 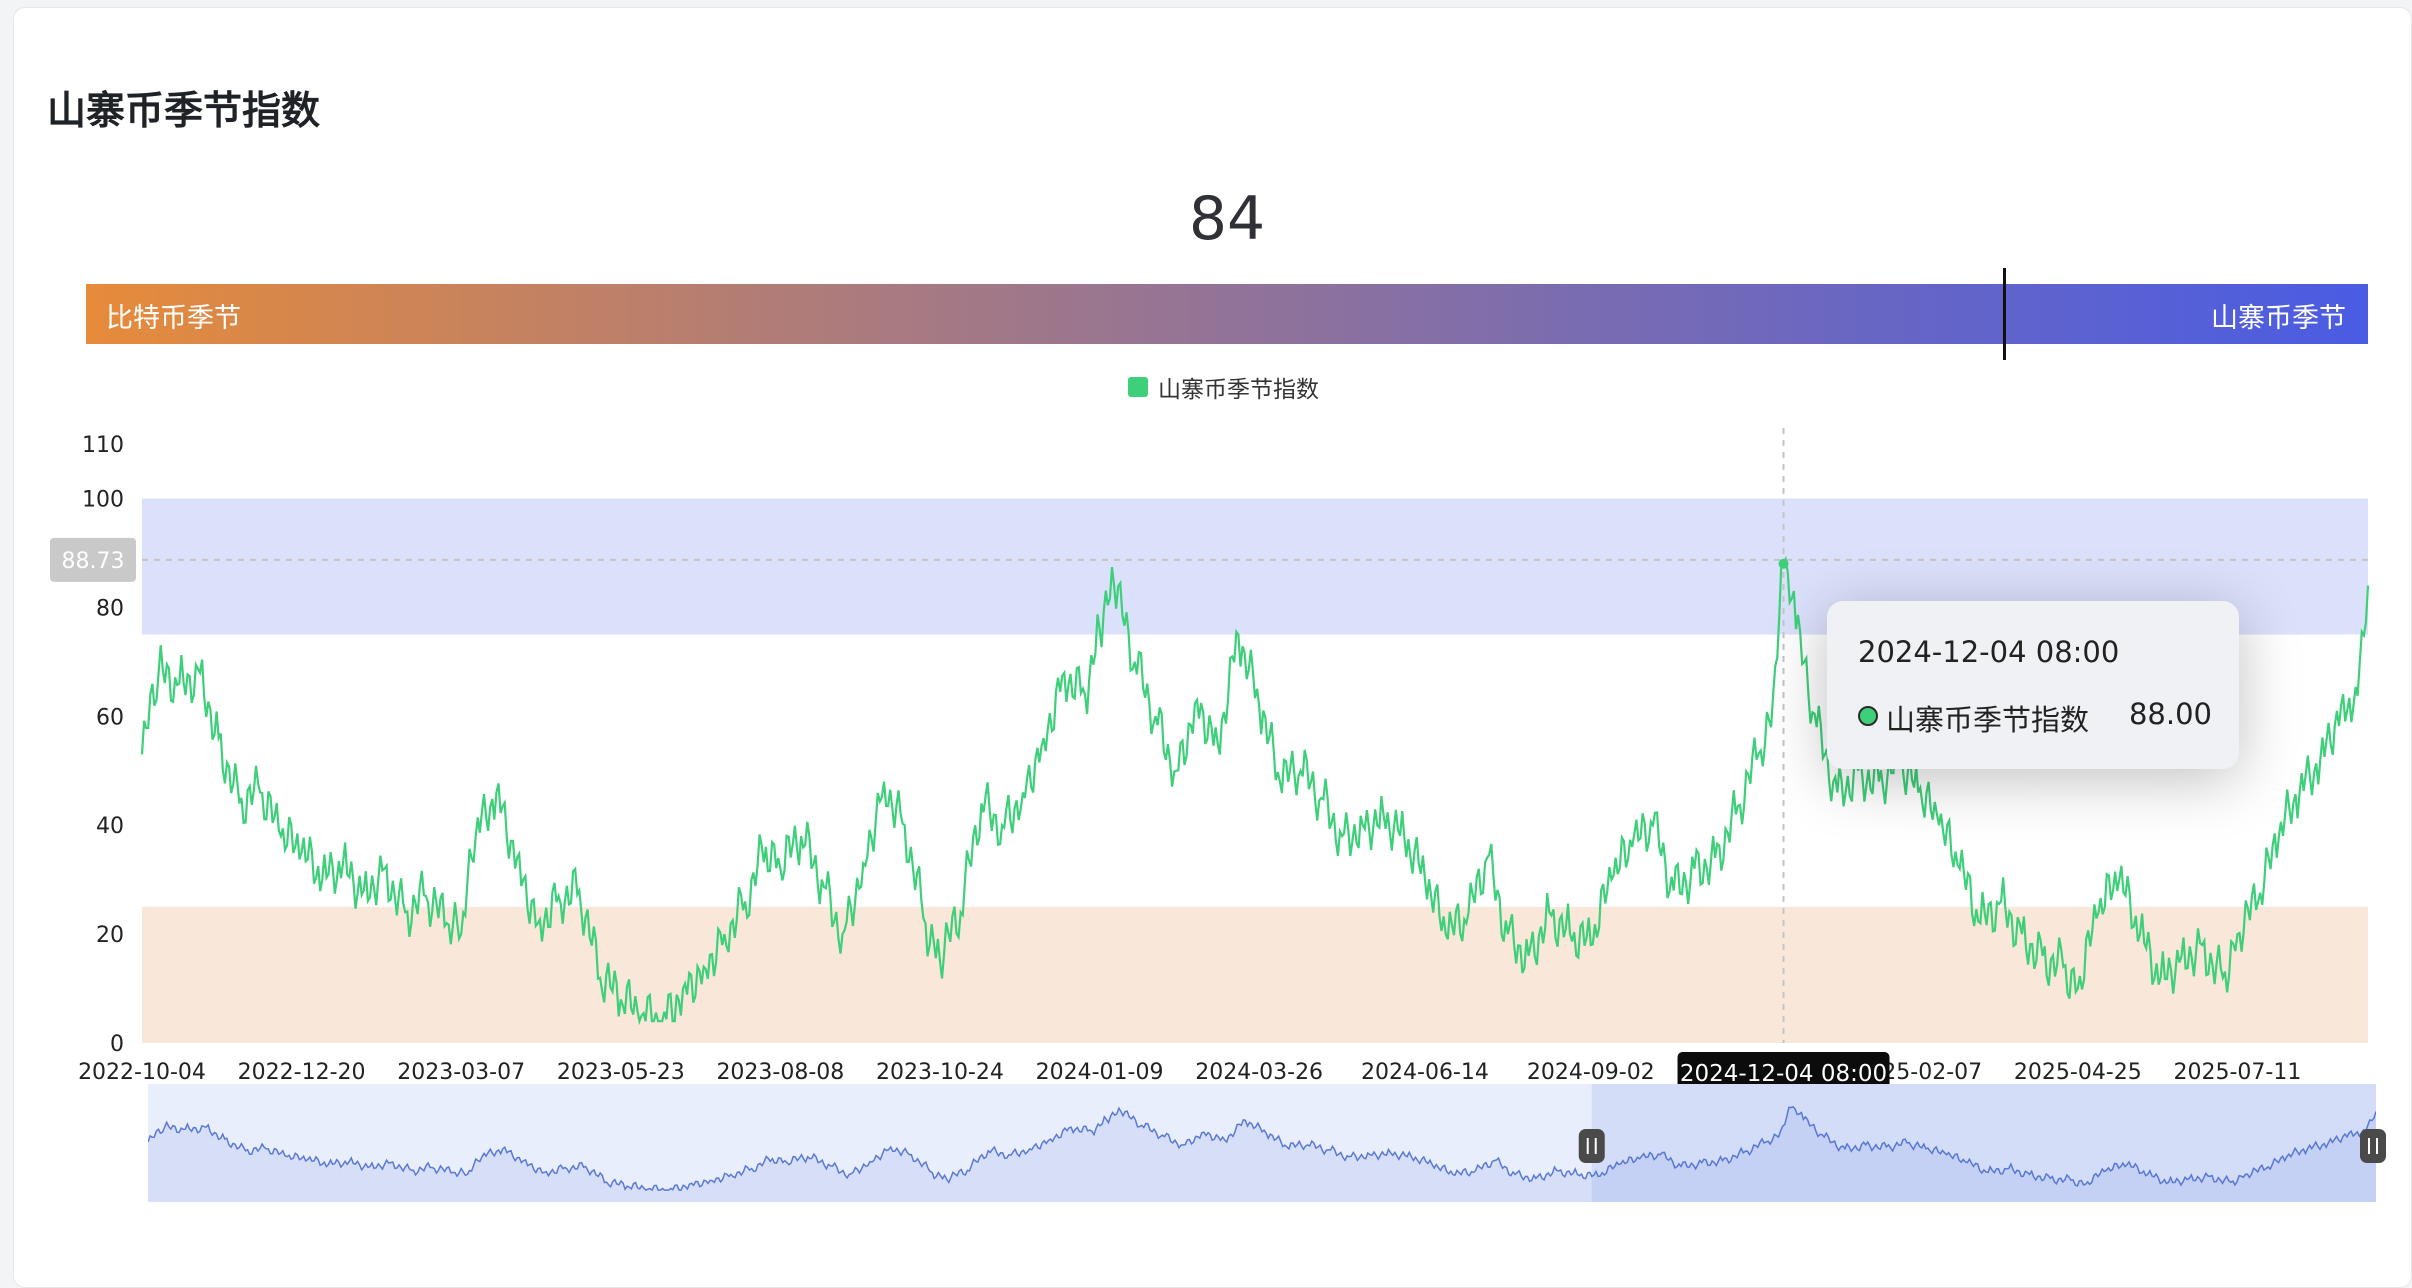 What do you see at coordinates (103, 499) in the screenshot?
I see `y-tick-label: 100` at bounding box center [103, 499].